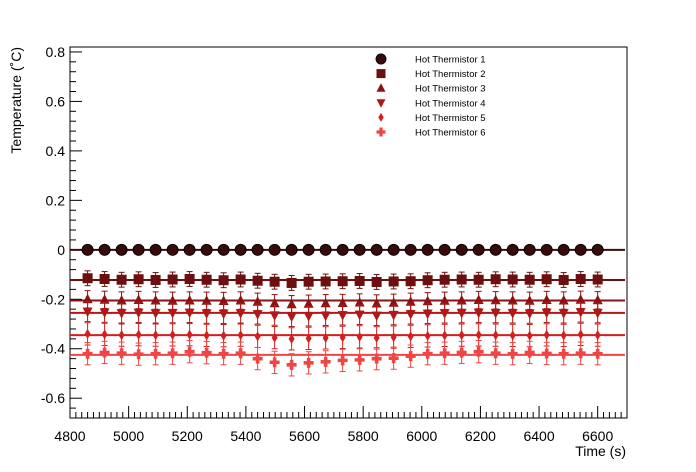 Image resolution: width=696 pixels, height=472 pixels. I want to click on x-tick-label: 6400, so click(538, 436).